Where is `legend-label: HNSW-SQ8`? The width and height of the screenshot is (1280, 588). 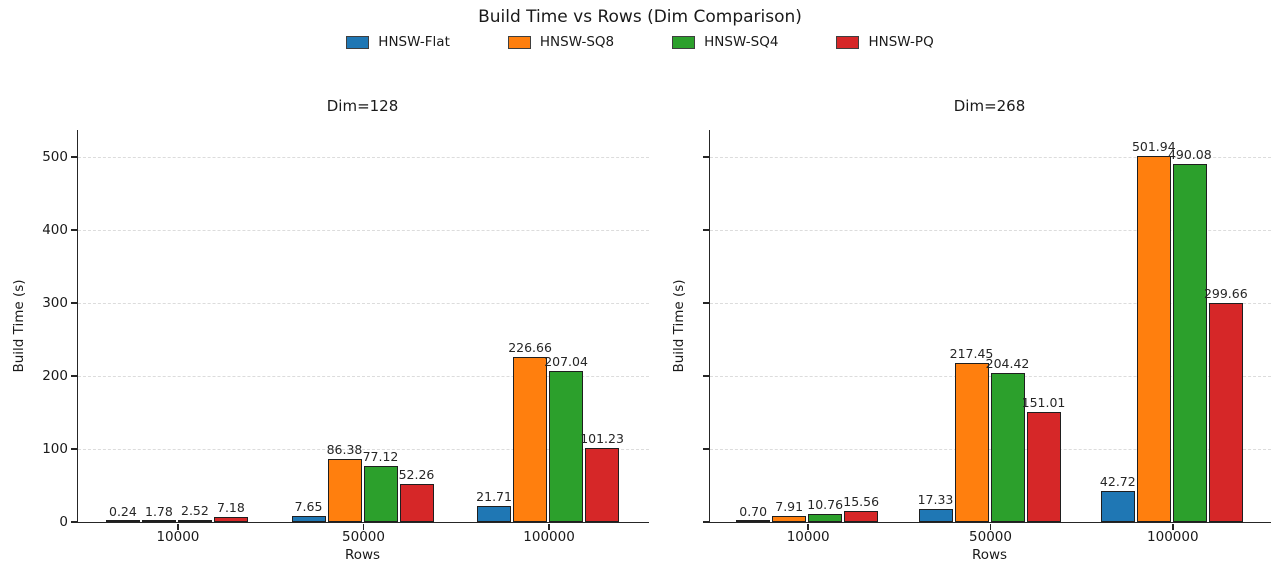 legend-label: HNSW-SQ8 is located at coordinates (577, 42).